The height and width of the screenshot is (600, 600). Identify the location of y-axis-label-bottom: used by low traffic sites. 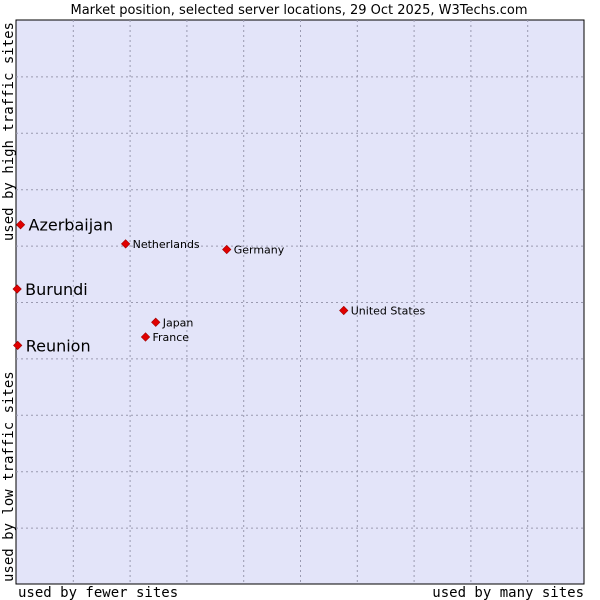
(9, 476).